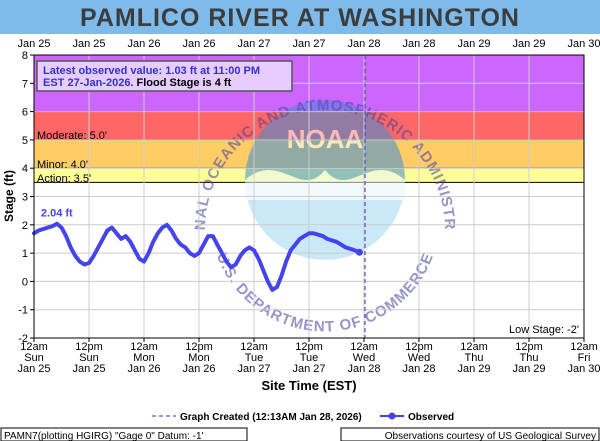 The height and width of the screenshot is (441, 600). Describe the element at coordinates (583, 44) in the screenshot. I see `top-date-label: Jan 30` at that location.